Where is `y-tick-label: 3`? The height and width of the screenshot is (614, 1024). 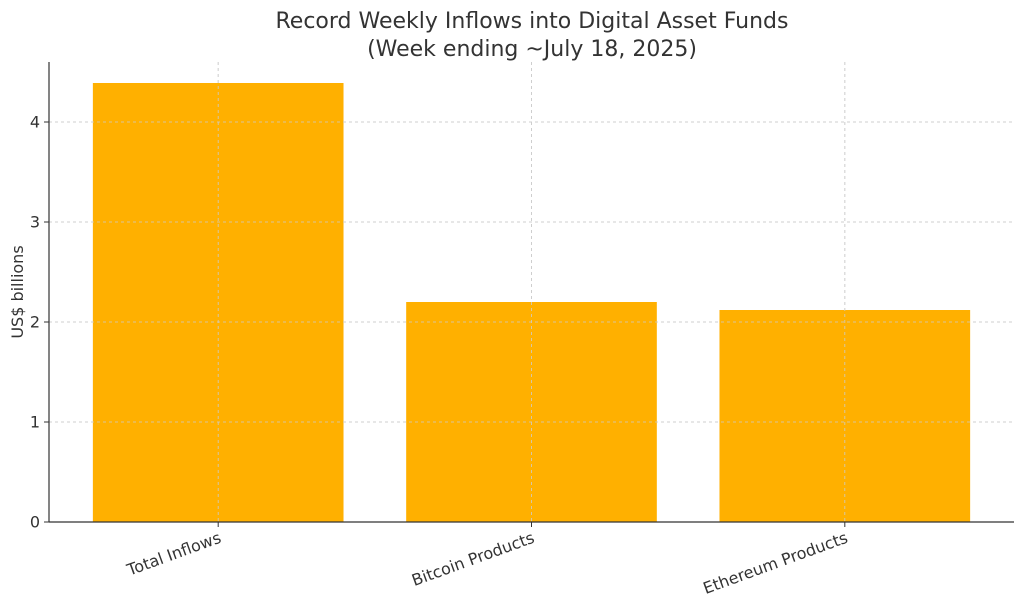
y-tick-label: 3 is located at coordinates (35, 222).